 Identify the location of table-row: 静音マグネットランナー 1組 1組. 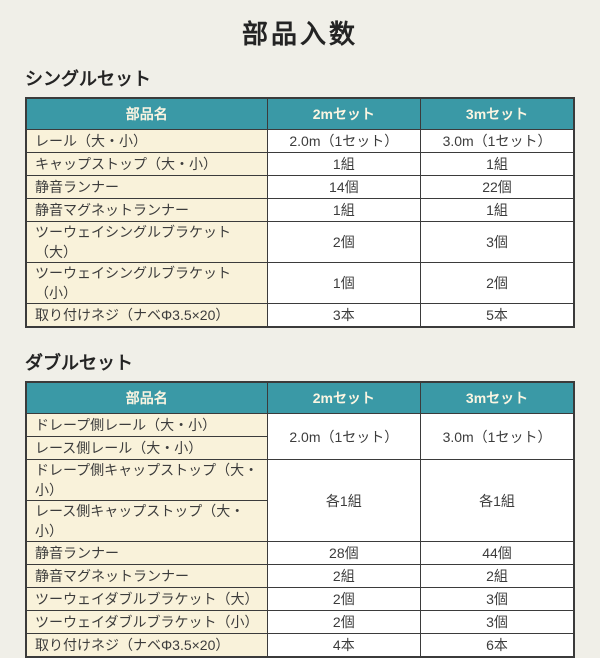
(300, 210).